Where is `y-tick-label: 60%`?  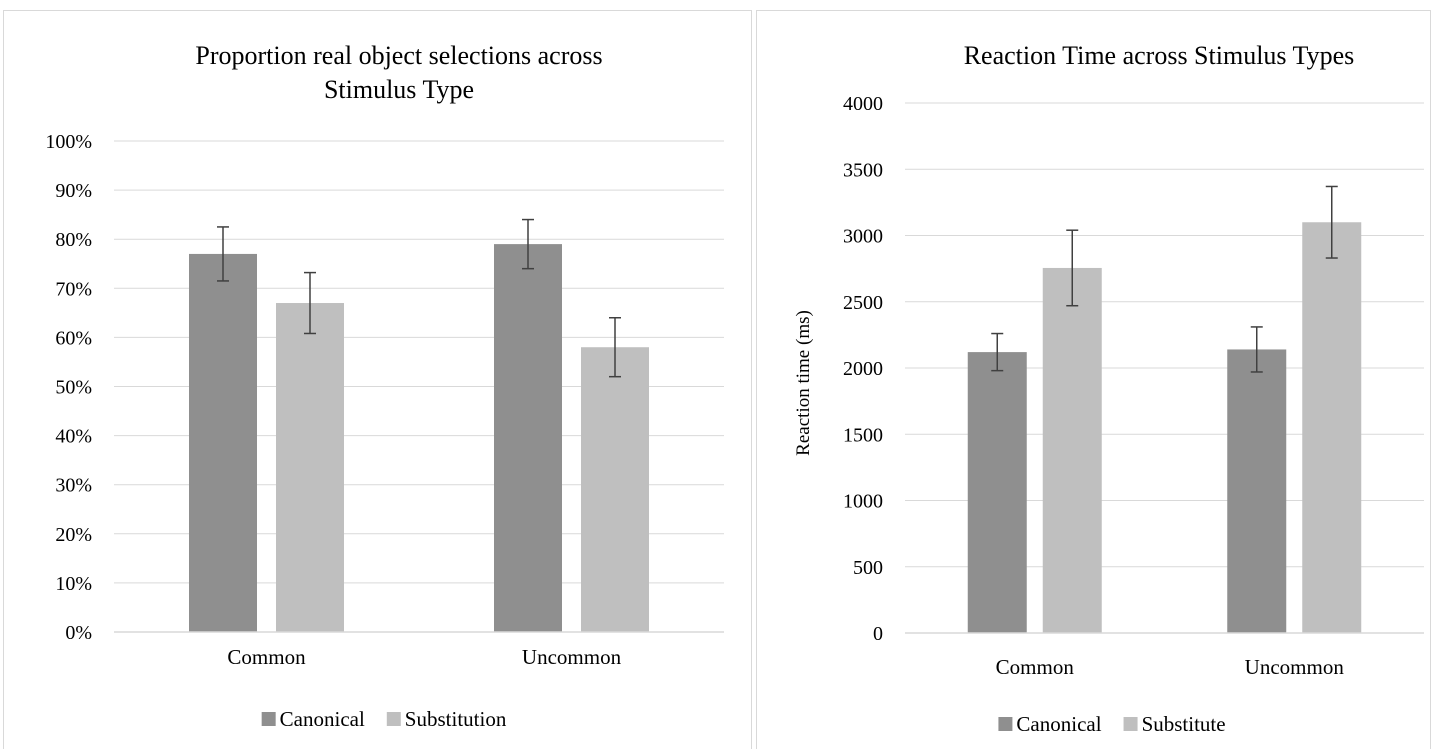
y-tick-label: 60% is located at coordinates (73, 338).